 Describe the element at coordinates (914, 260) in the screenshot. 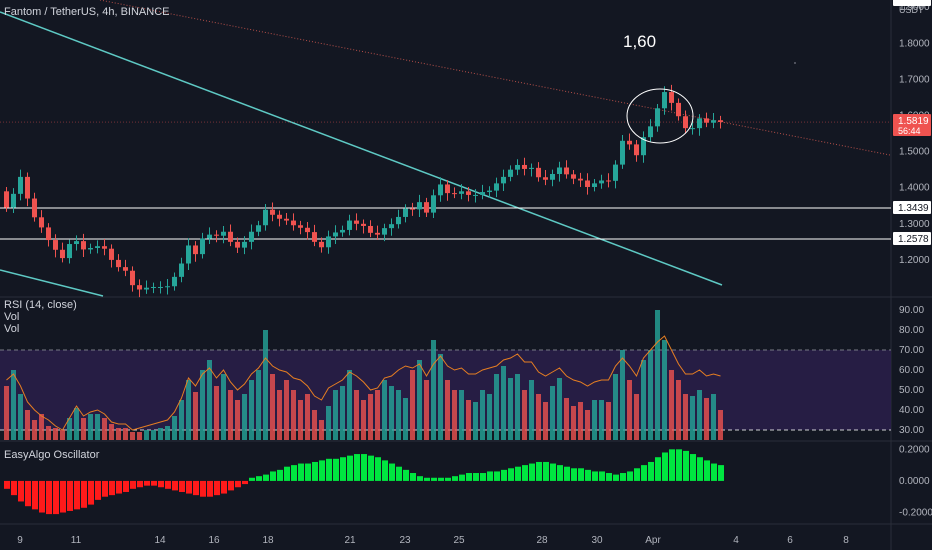

I see `price-tick-label: 1.2000` at that location.